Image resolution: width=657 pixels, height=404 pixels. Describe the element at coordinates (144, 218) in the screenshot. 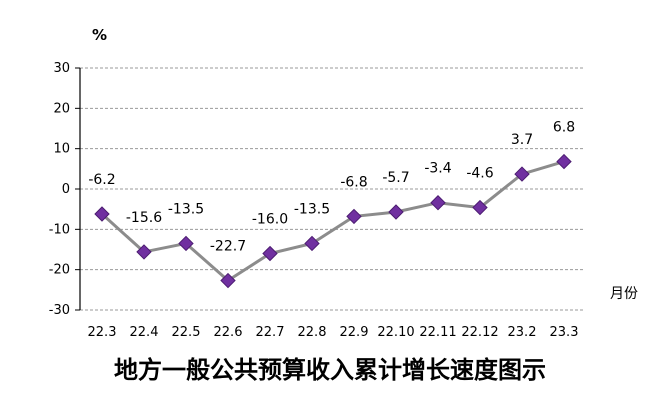

I see `data-label: -15.6` at that location.